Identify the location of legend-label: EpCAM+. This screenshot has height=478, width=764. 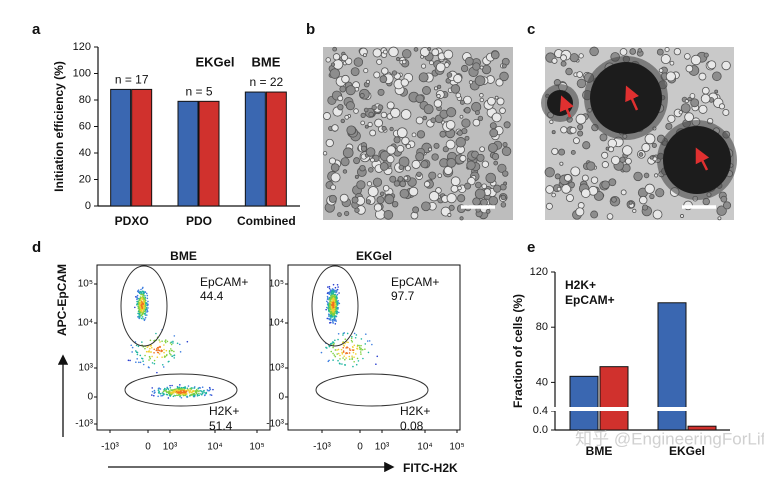
(590, 300).